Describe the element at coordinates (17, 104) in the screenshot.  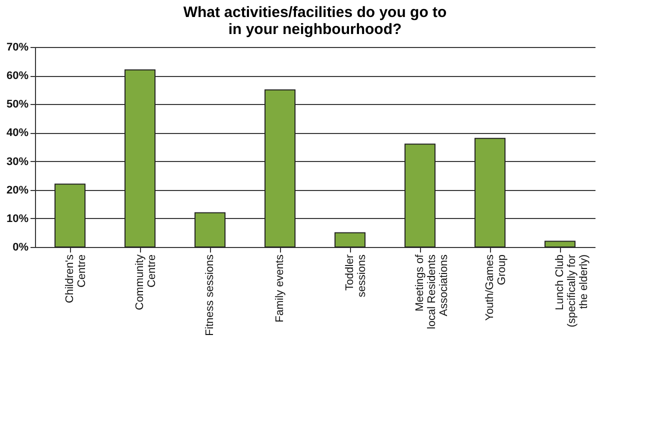
I see `y-tick-label: 50%` at that location.